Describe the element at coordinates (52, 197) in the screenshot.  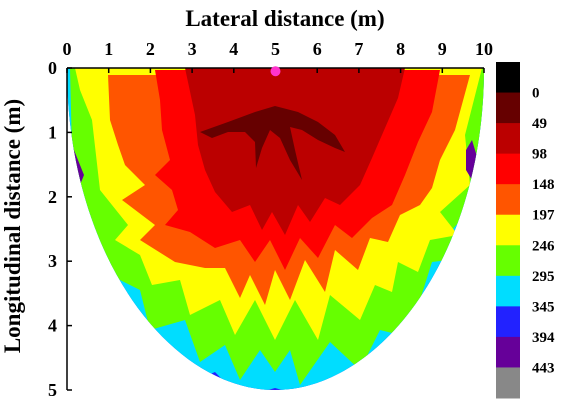
I see `y-tick-label-2: 2` at that location.